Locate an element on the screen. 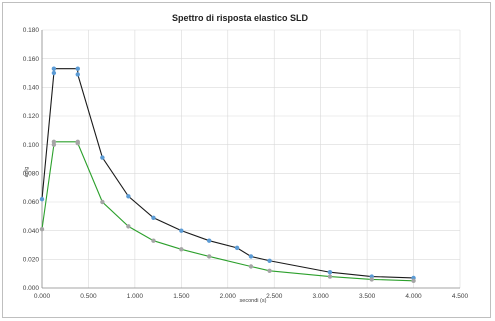  x-tick-label: 1.000 is located at coordinates (135, 296).